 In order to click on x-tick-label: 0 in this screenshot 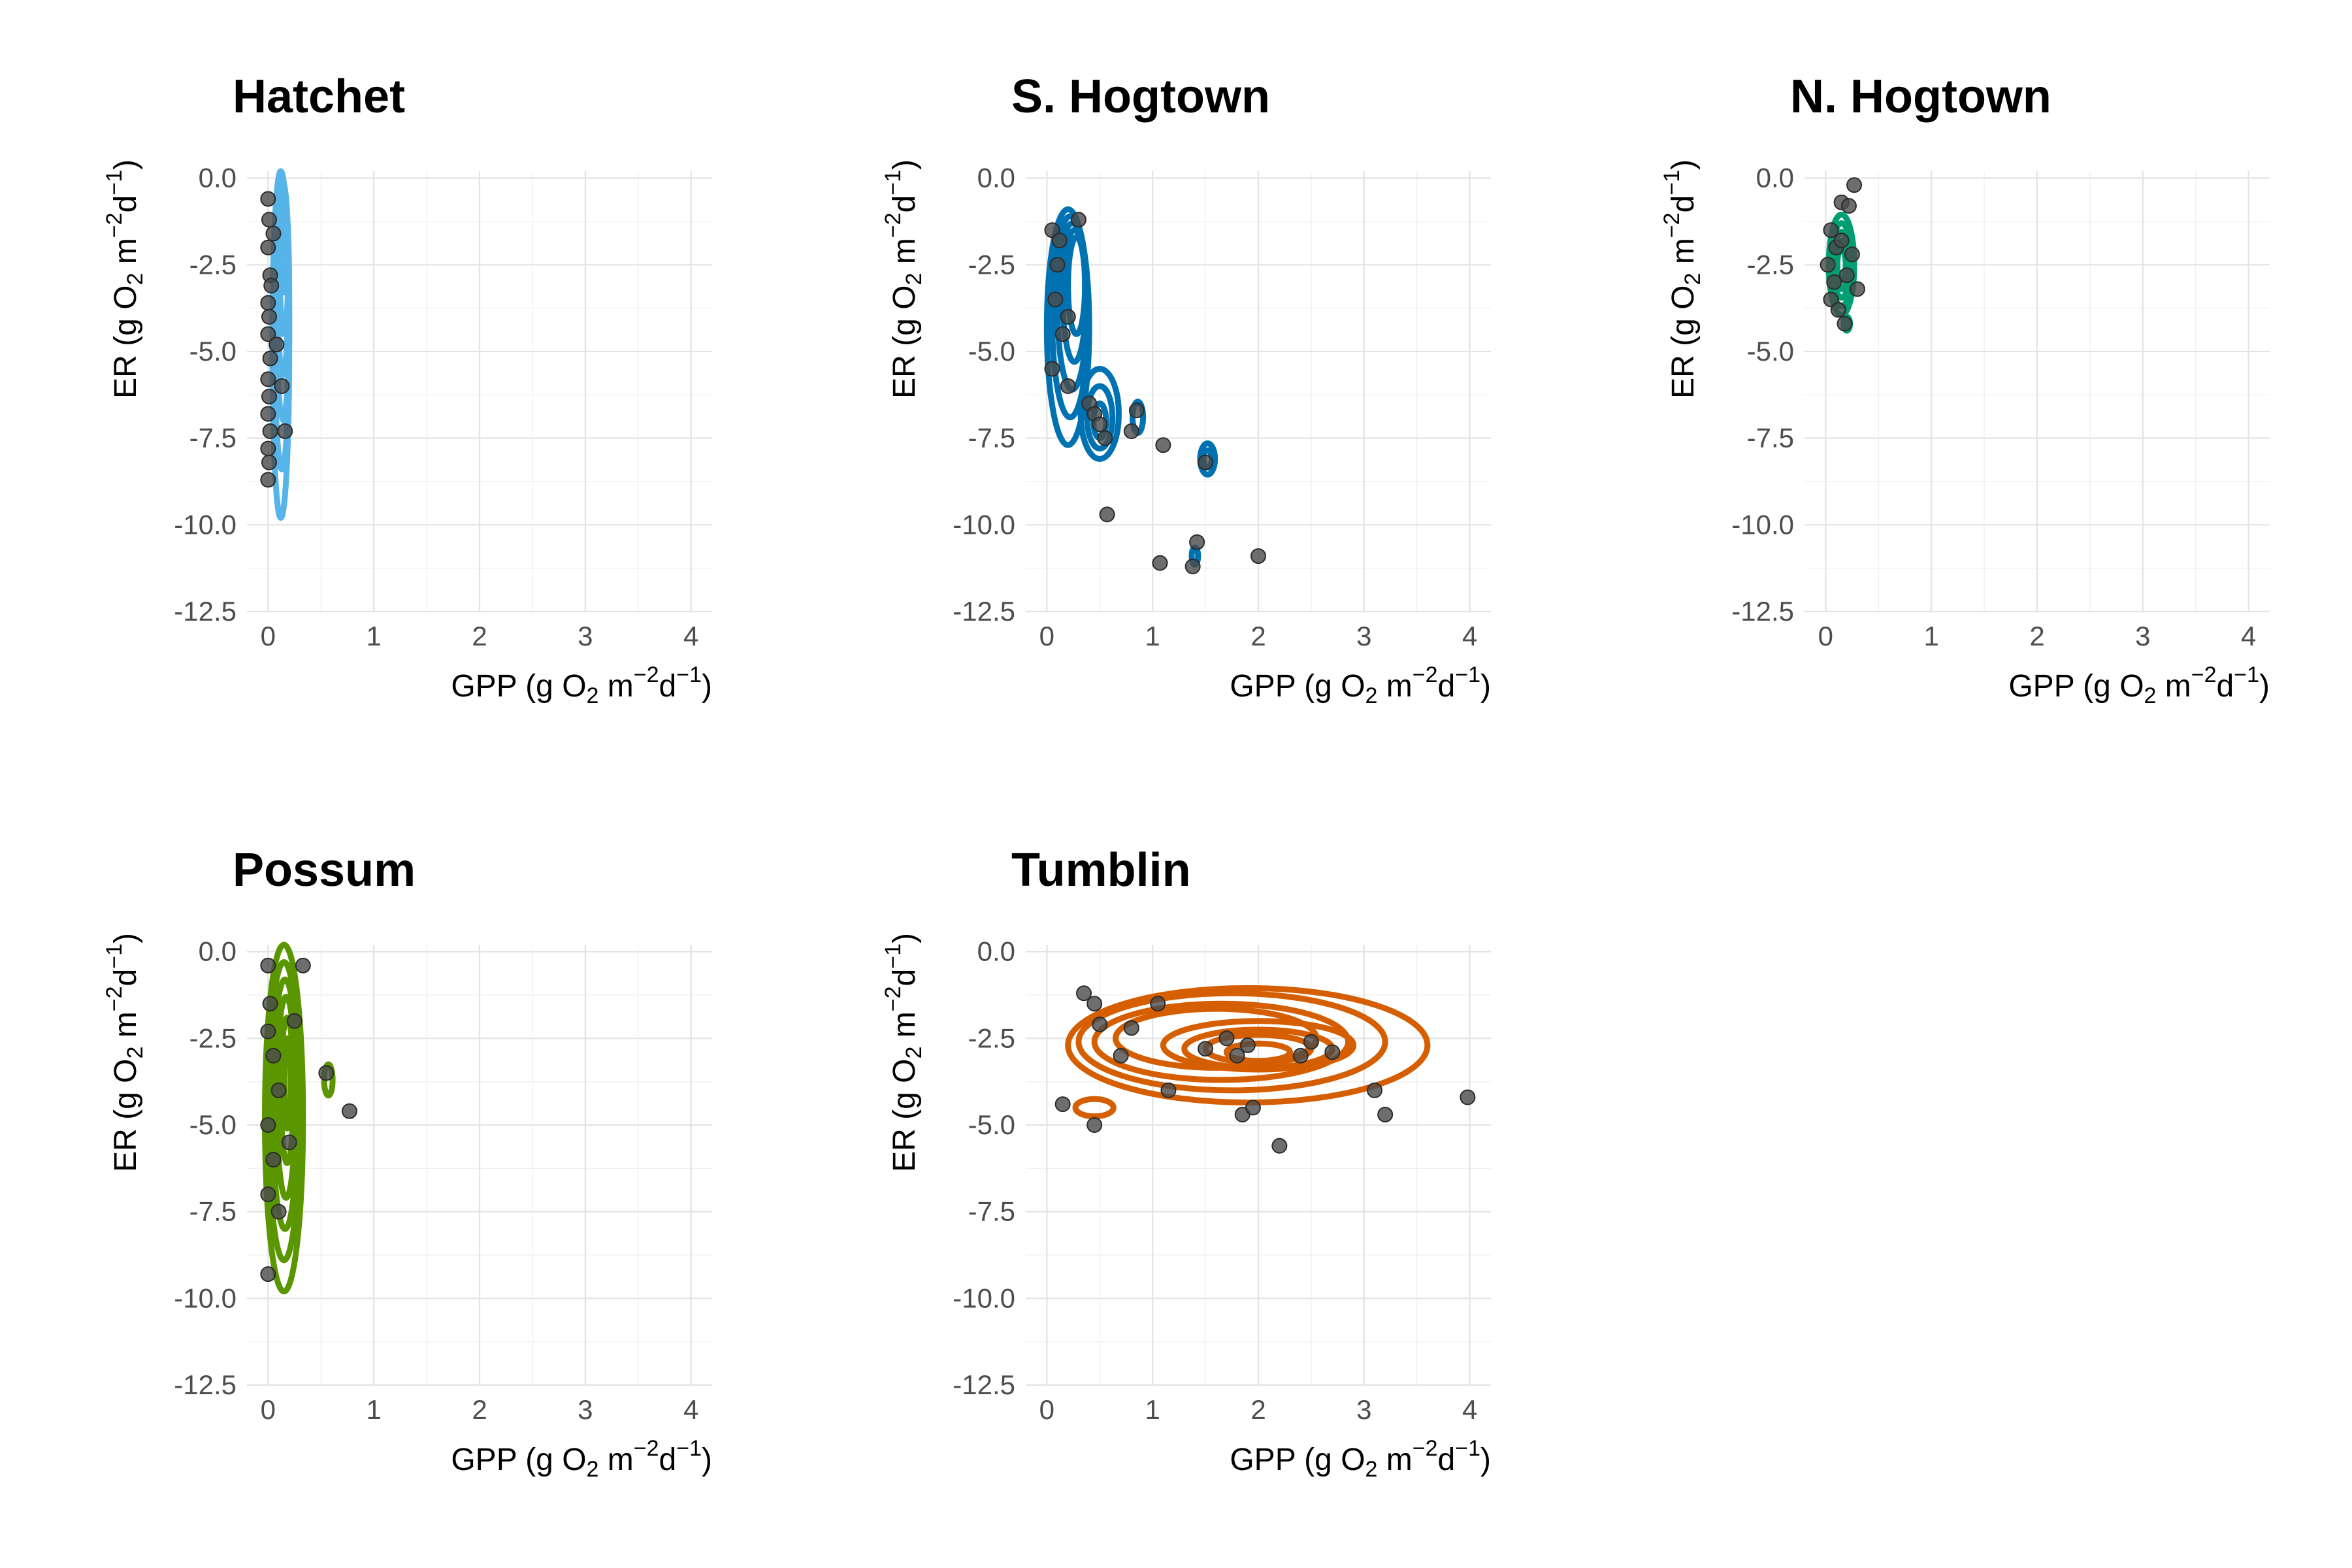, I will do `click(1046, 1409)`.